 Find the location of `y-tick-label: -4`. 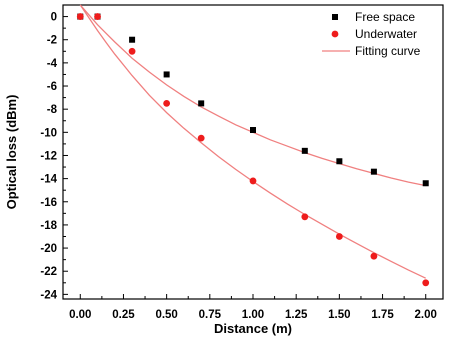

y-tick-label: -4 is located at coordinates (52, 64).